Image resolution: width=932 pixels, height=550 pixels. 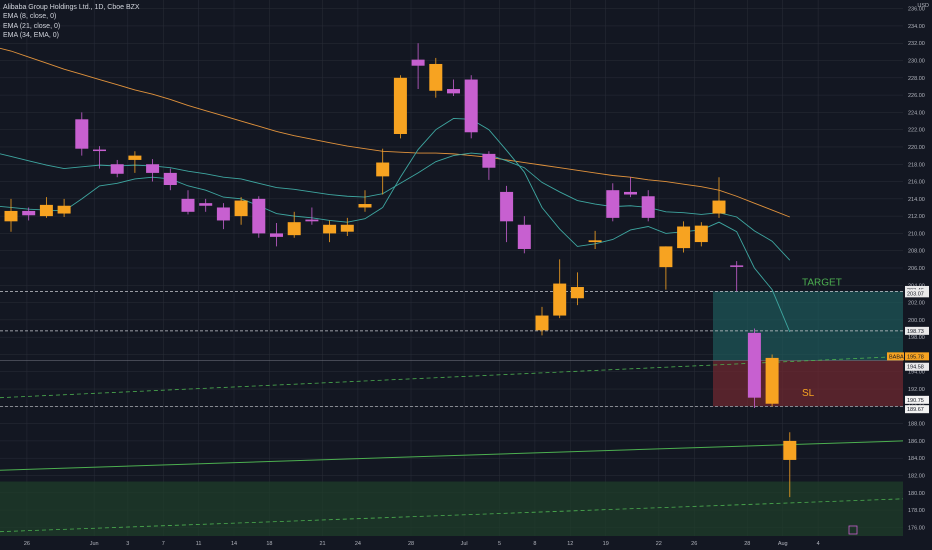 I want to click on time-tick-label: 18, so click(x=269, y=544).